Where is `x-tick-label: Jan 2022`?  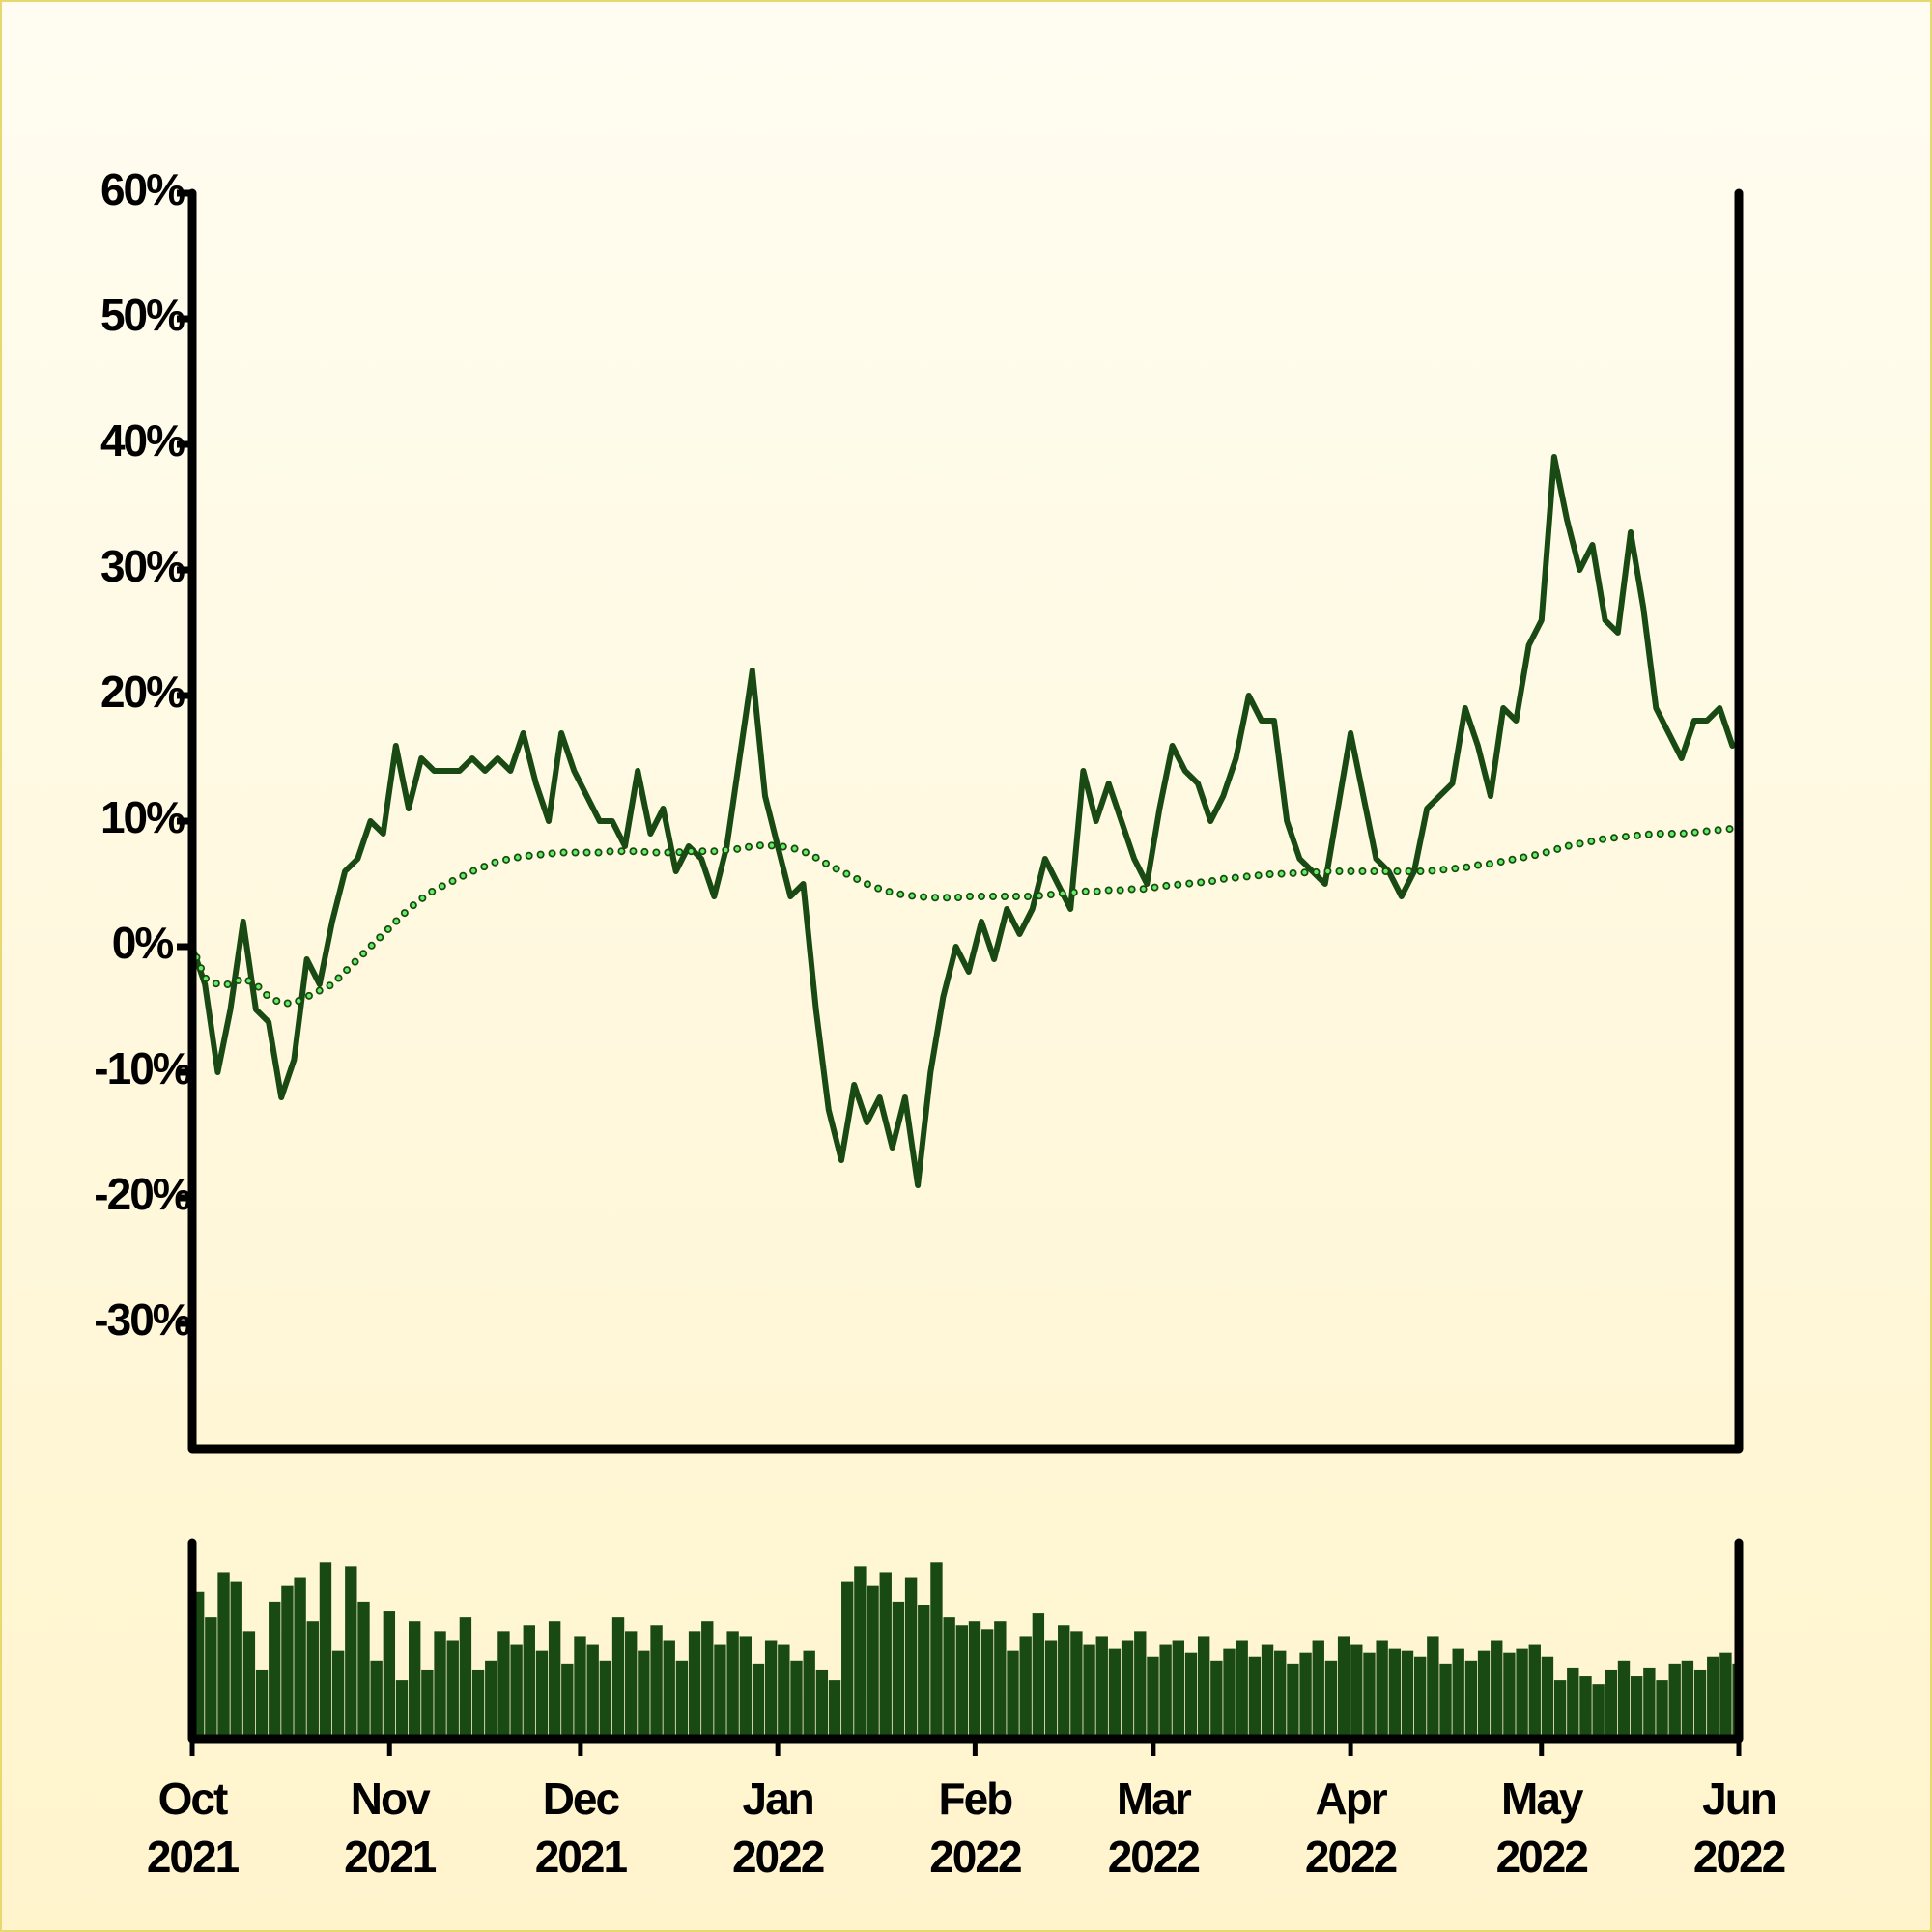 x-tick-label: Jan 2022 is located at coordinates (778, 1828).